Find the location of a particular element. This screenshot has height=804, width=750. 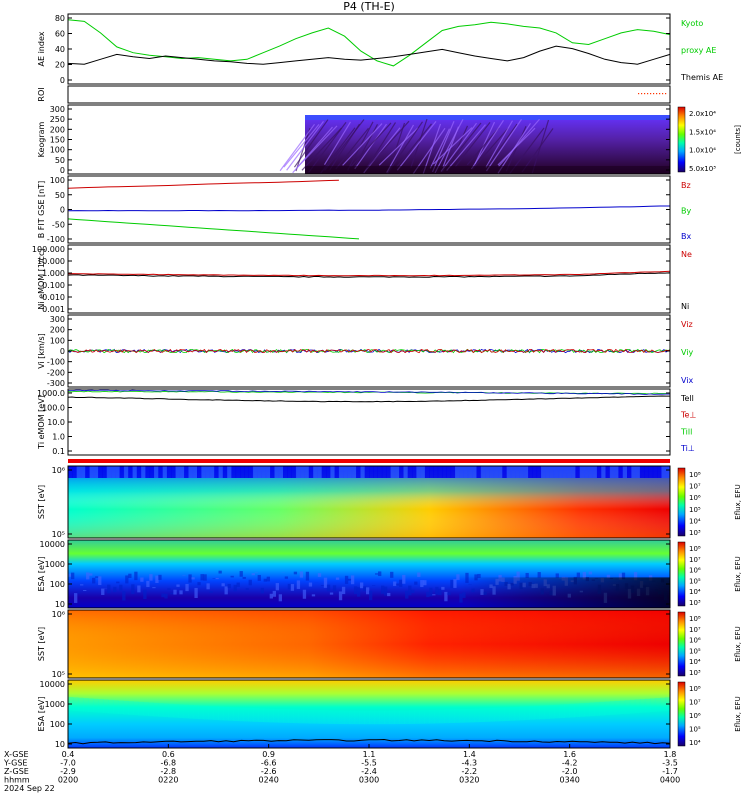

esa_i-ytick-label: 10 is located at coordinates (60, 744).